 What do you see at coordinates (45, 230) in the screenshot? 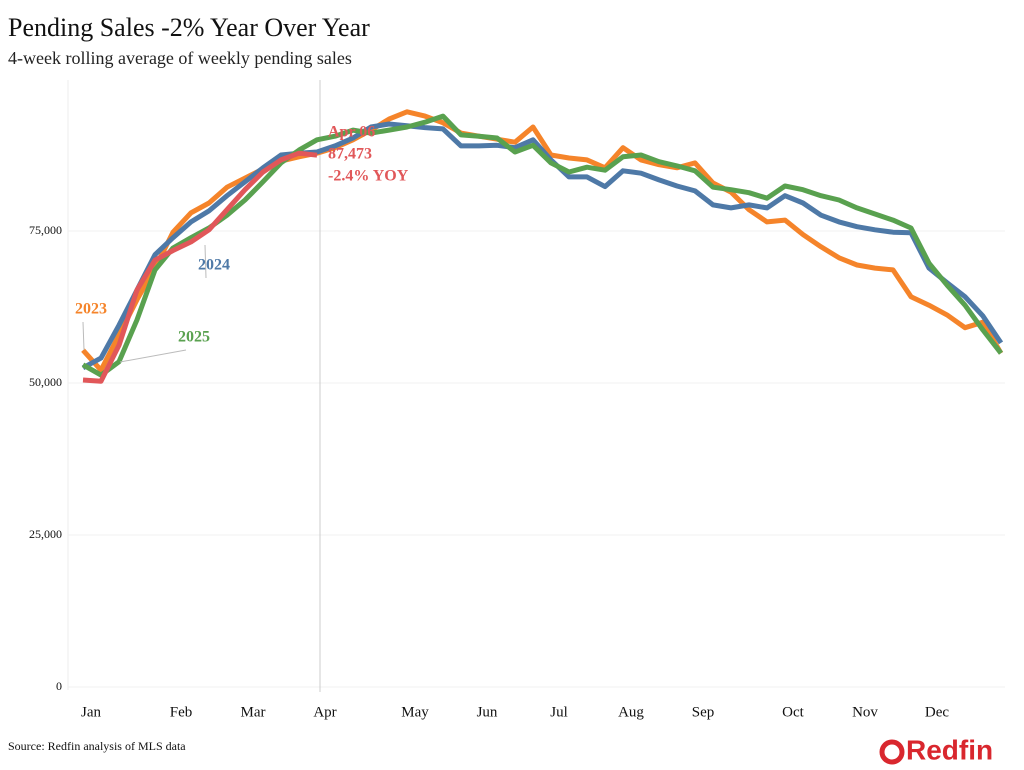
I see `y-tick-label: 75,000` at bounding box center [45, 230].